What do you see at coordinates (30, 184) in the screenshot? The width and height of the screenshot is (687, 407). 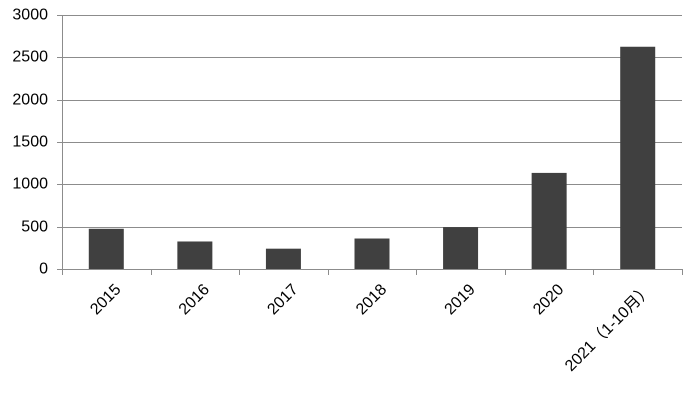 I see `y-tick-label: 1000` at bounding box center [30, 184].